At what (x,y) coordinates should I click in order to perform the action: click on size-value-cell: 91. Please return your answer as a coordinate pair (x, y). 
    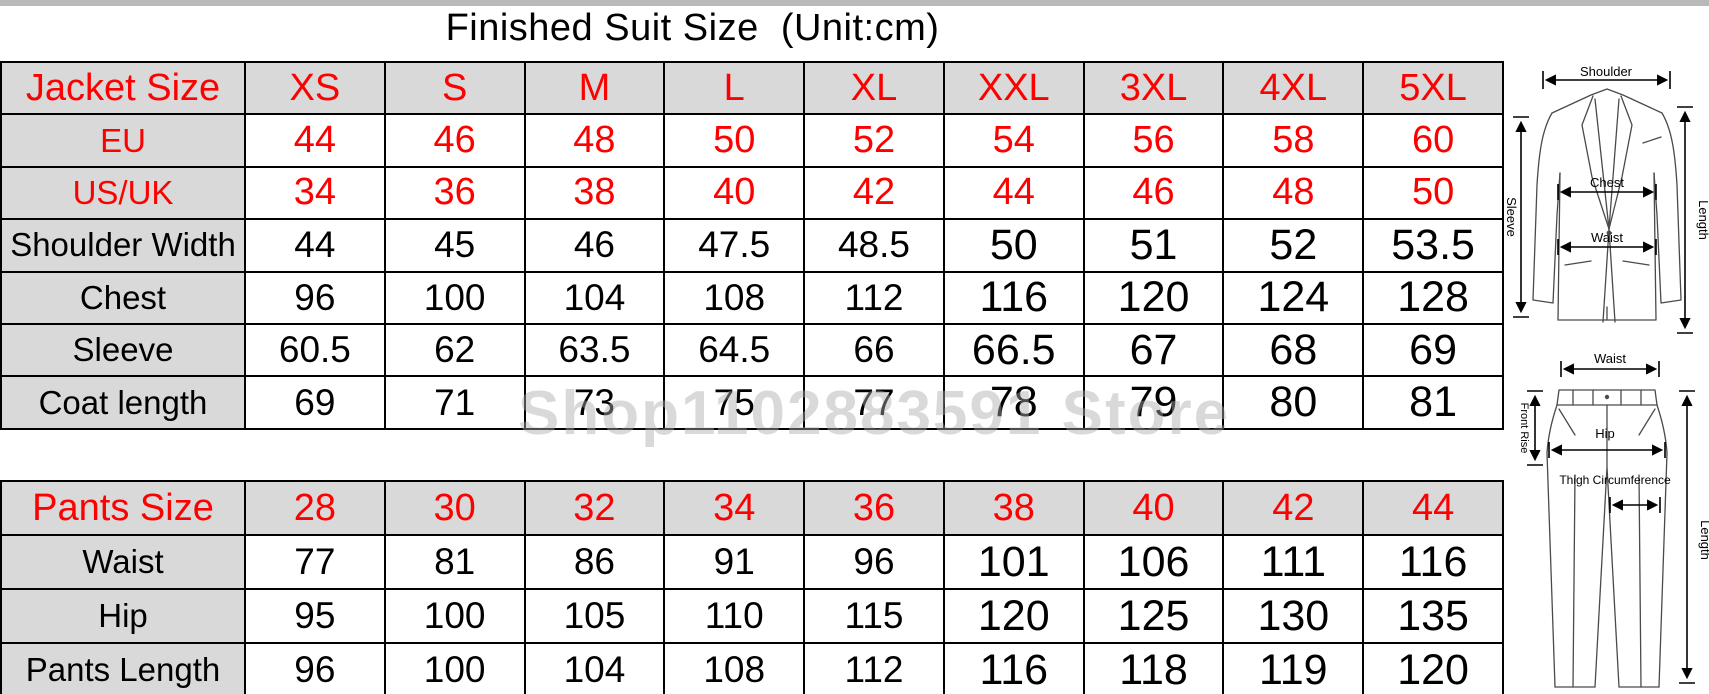
    Looking at the image, I should click on (735, 563).